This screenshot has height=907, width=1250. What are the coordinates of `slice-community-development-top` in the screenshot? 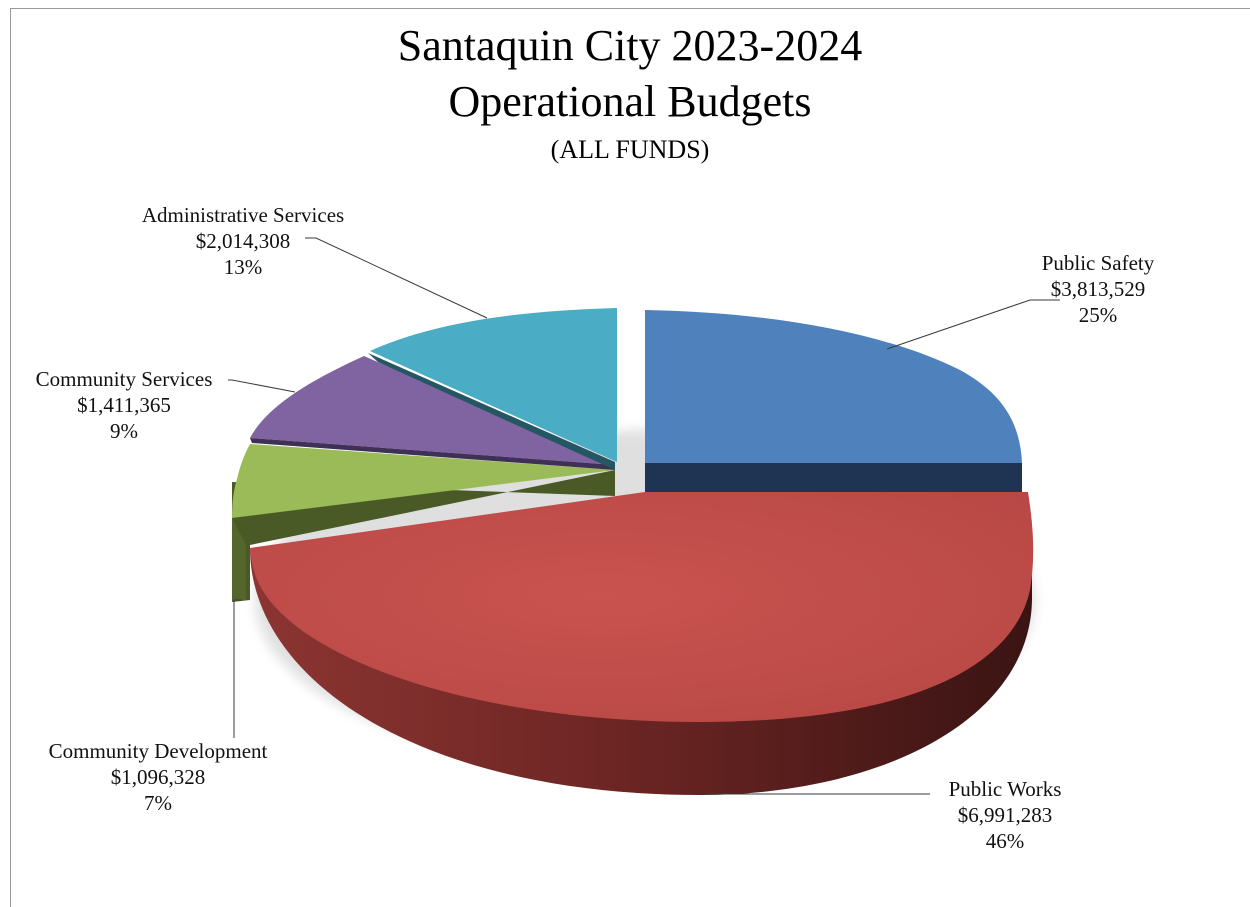 It's located at (423, 481).